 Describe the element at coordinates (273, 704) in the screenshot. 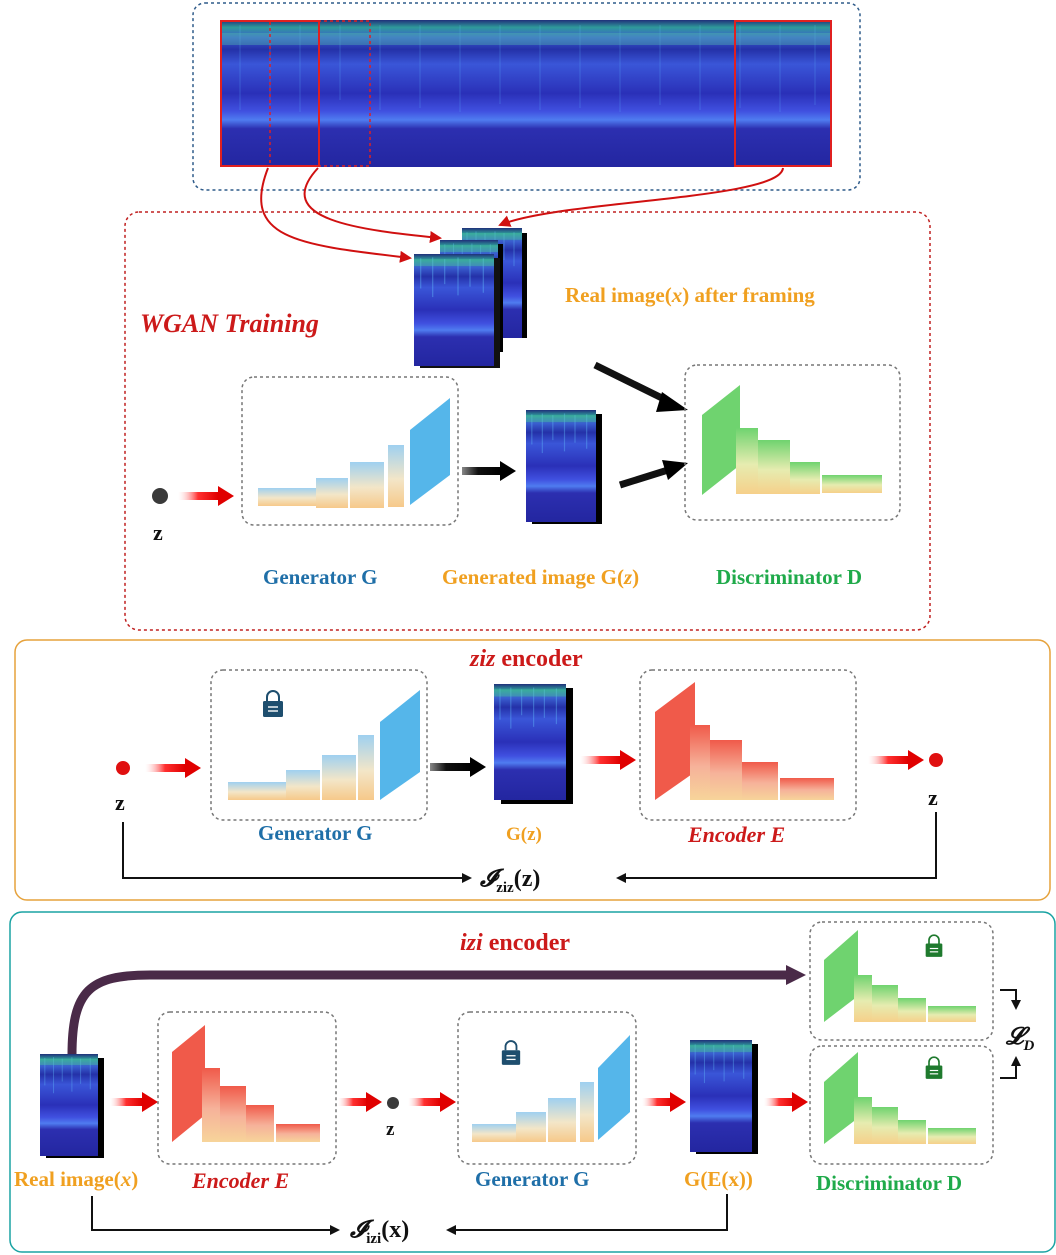

I see `ziz-generator-lock-icon` at that location.